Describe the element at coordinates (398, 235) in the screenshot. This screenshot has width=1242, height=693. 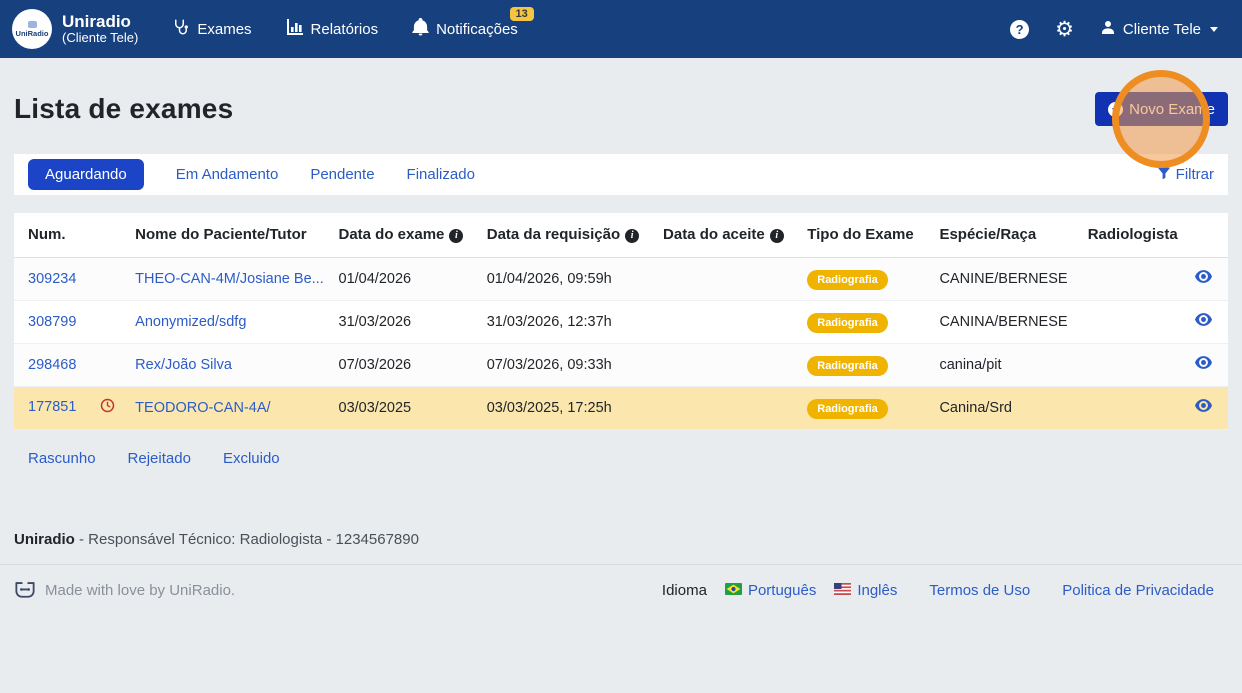
I see `column-header: Data do exame i` at that location.